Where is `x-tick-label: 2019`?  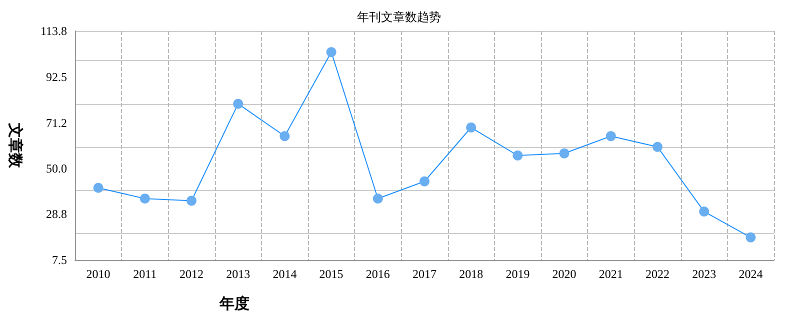 x-tick-label: 2019 is located at coordinates (518, 274).